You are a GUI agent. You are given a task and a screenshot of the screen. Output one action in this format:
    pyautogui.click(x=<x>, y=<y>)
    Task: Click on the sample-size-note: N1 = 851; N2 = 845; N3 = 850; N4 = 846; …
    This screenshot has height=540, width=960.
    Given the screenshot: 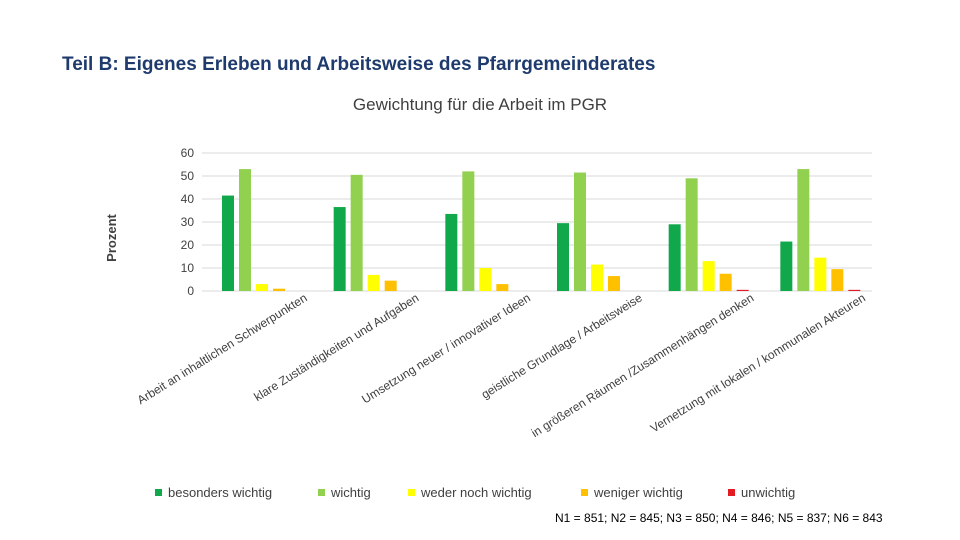 What is the action you would take?
    pyautogui.click(x=719, y=518)
    